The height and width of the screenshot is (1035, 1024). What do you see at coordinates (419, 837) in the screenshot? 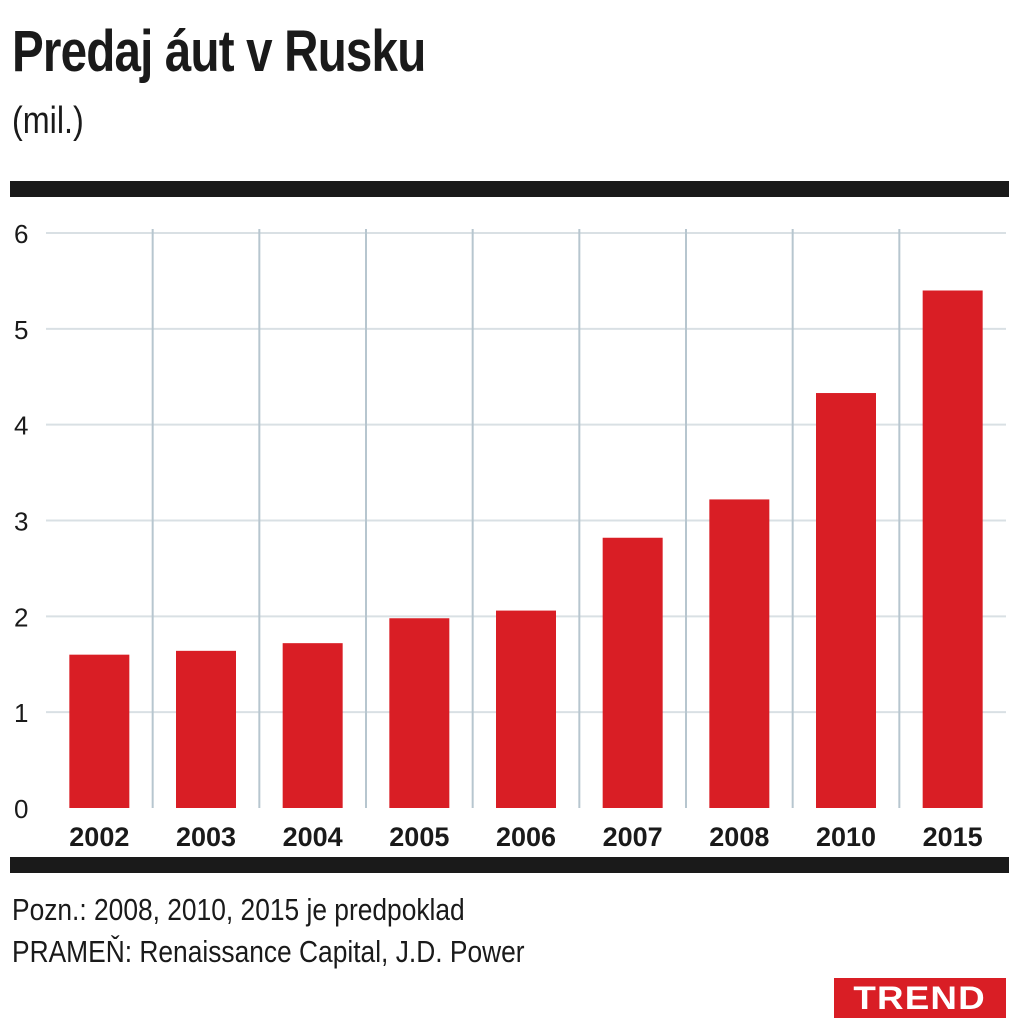
I see `x-tick-label: 2005` at bounding box center [419, 837].